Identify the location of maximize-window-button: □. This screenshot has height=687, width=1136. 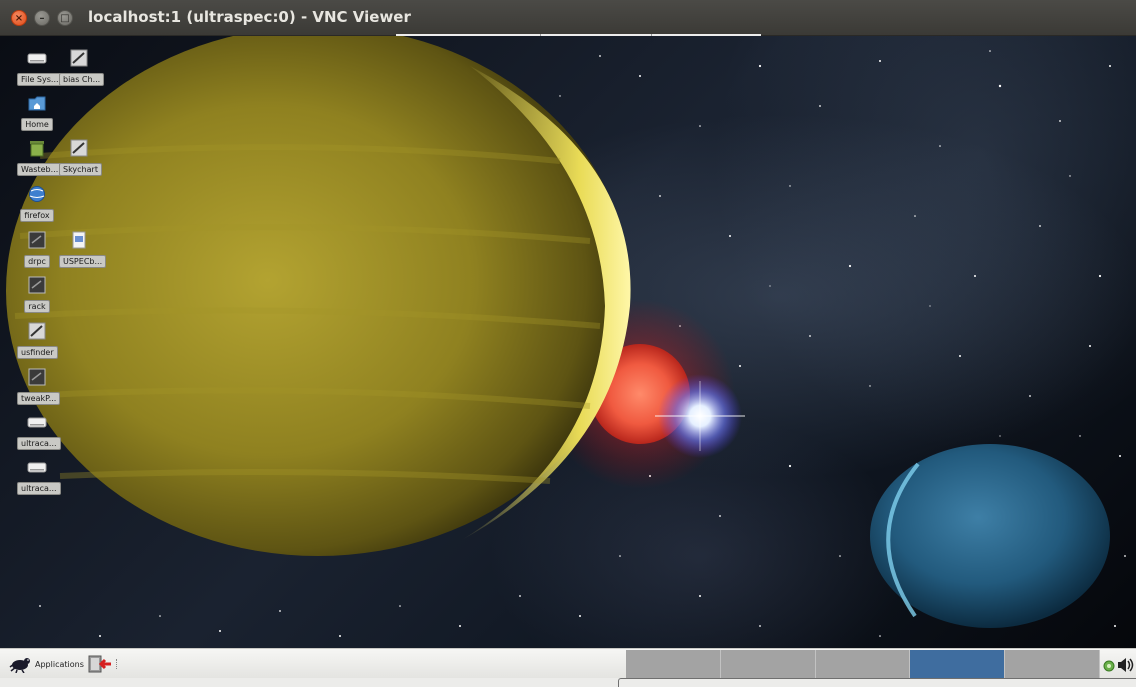
(65, 18).